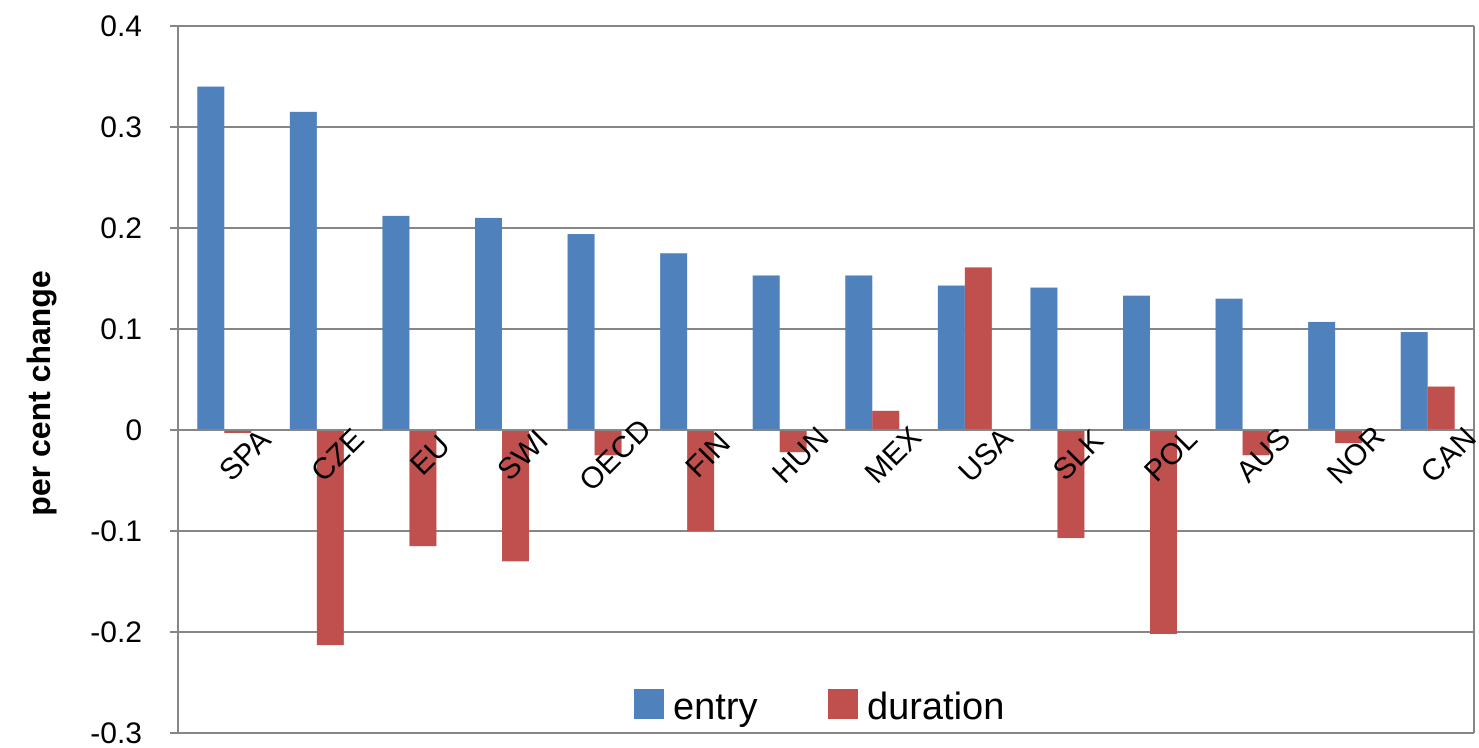 Image resolution: width=1479 pixels, height=748 pixels. Describe the element at coordinates (515, 496) in the screenshot. I see `bar-duration-swi` at that location.